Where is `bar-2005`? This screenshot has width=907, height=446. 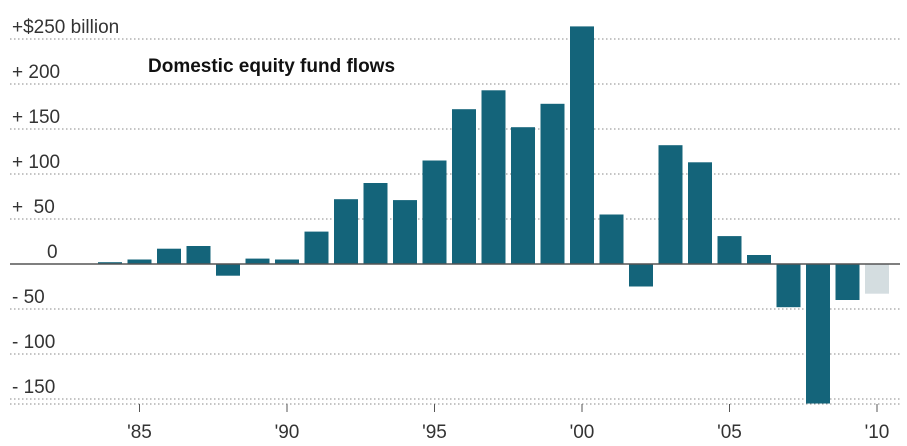
bar-2005 is located at coordinates (729, 250).